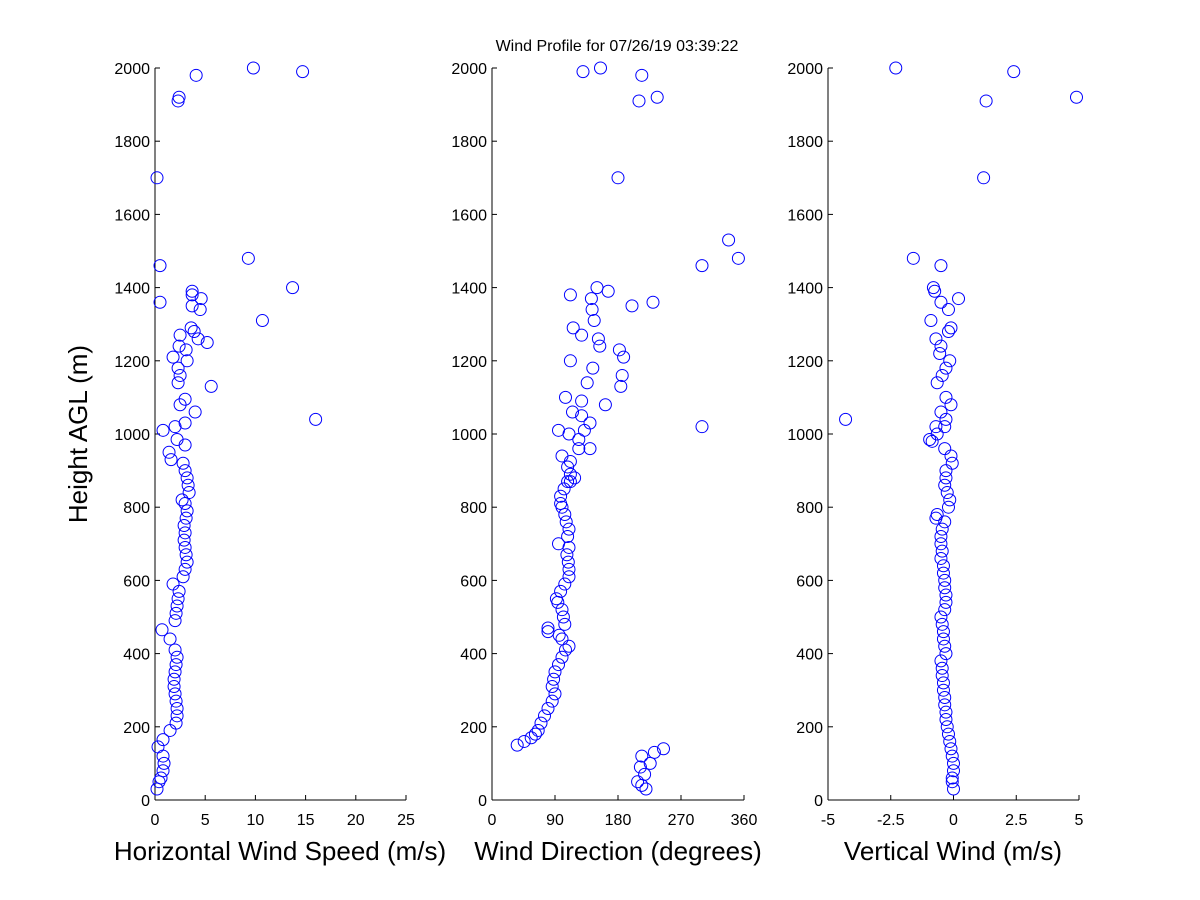 The height and width of the screenshot is (900, 1200). What do you see at coordinates (681, 820) in the screenshot?
I see `x-tick-label-wind-direction: 270` at bounding box center [681, 820].